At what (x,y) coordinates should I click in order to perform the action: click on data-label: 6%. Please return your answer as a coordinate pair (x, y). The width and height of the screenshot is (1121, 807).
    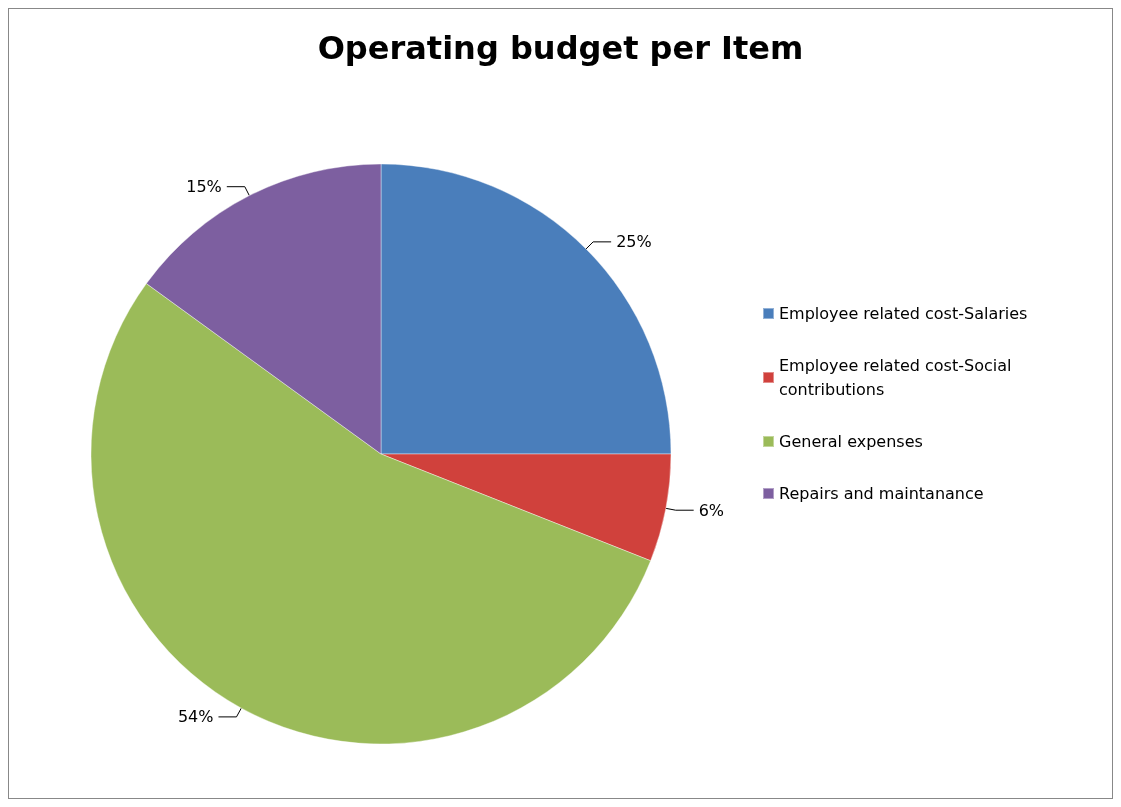
    Looking at the image, I should click on (711, 510).